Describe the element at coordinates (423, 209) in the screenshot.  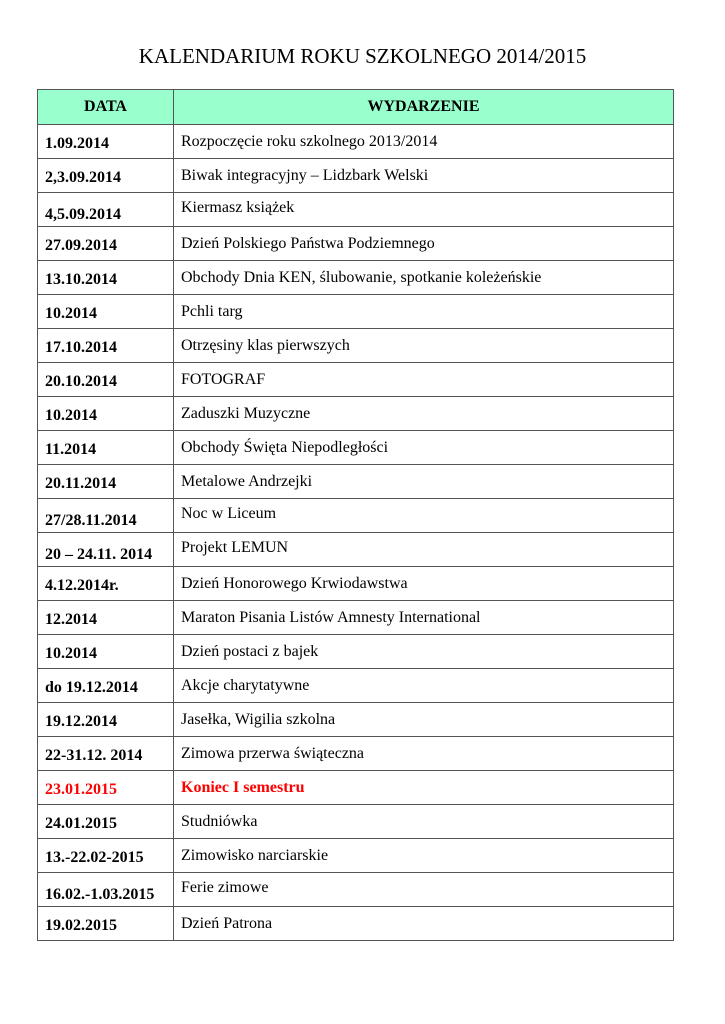
I see `event-cell: Kiermasz książek` at that location.